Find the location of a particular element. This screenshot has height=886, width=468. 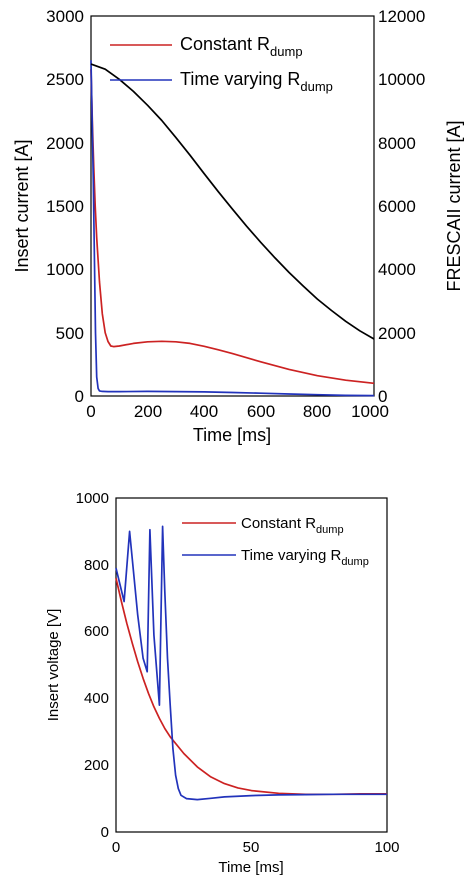

bottom-legend: Constant Rdump Time varying Rdump is located at coordinates (275, 541).